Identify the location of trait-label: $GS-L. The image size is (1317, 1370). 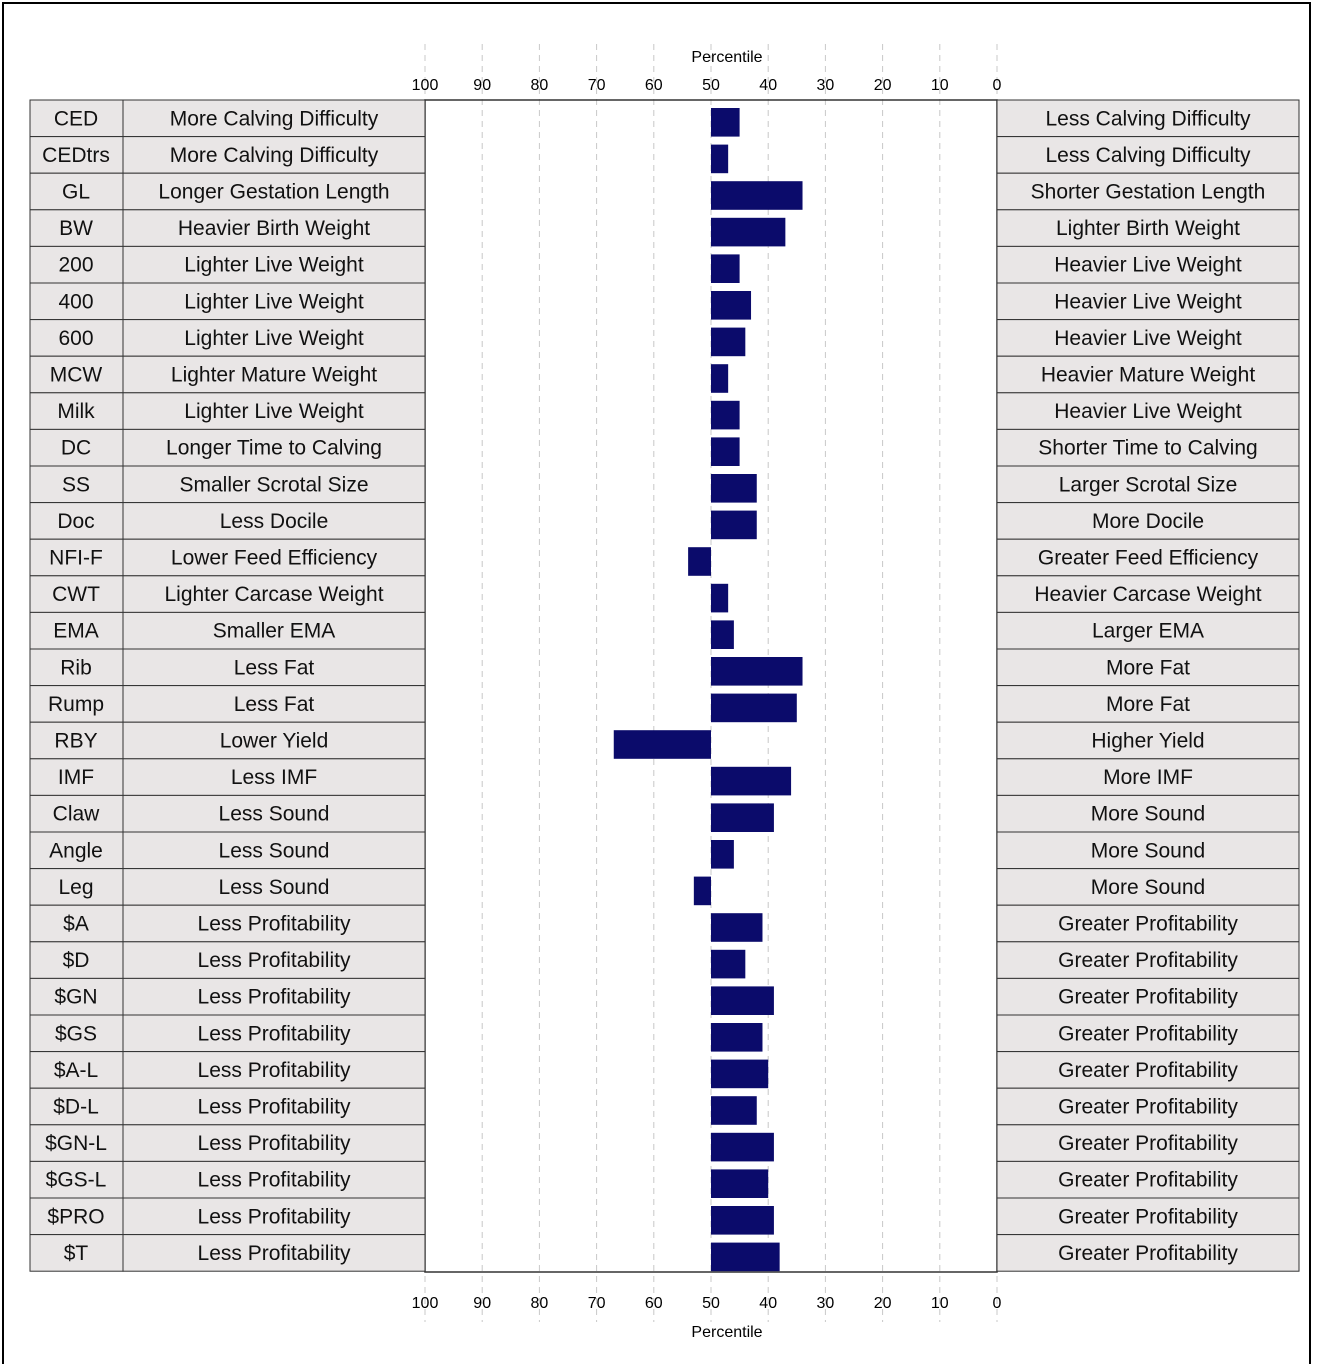
(76, 1180).